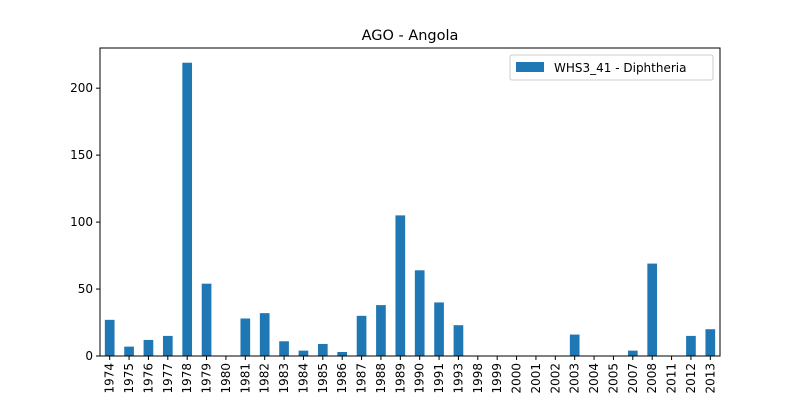  What do you see at coordinates (129, 351) in the screenshot?
I see `bar-1975` at bounding box center [129, 351].